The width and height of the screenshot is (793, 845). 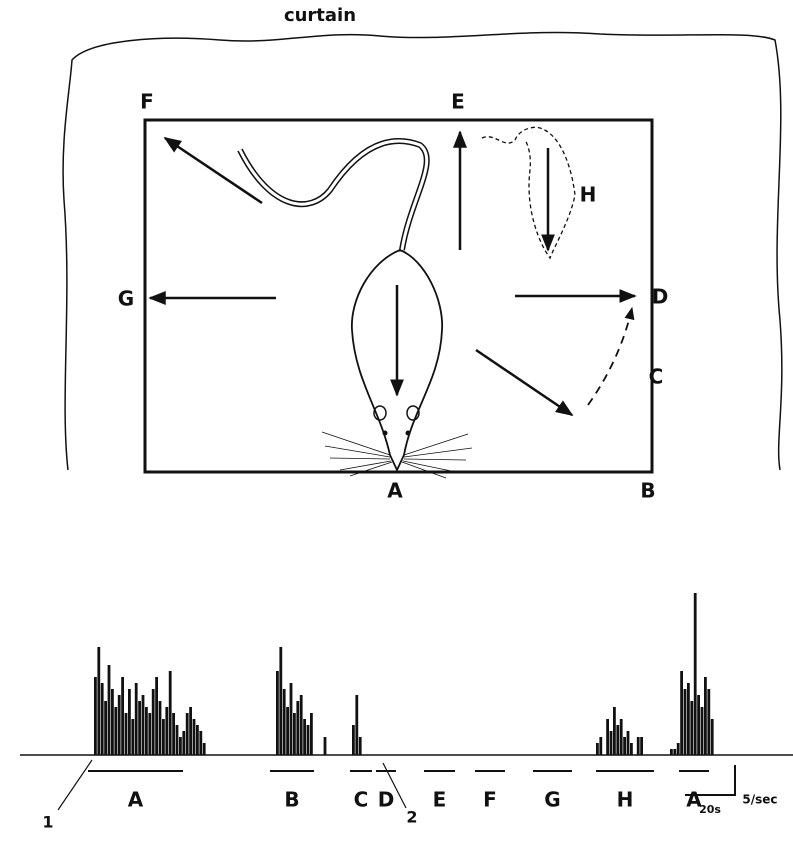 What do you see at coordinates (411, 817) in the screenshot?
I see `marker-label: 2` at bounding box center [411, 817].